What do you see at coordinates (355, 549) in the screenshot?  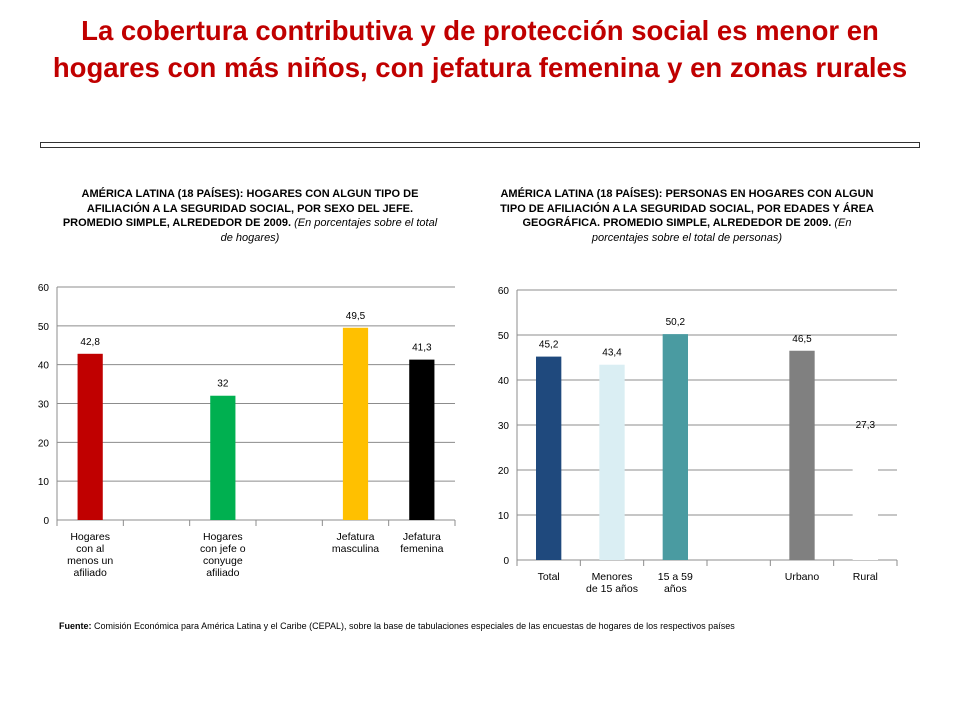 I see `x-tick-label: masculina` at bounding box center [355, 549].